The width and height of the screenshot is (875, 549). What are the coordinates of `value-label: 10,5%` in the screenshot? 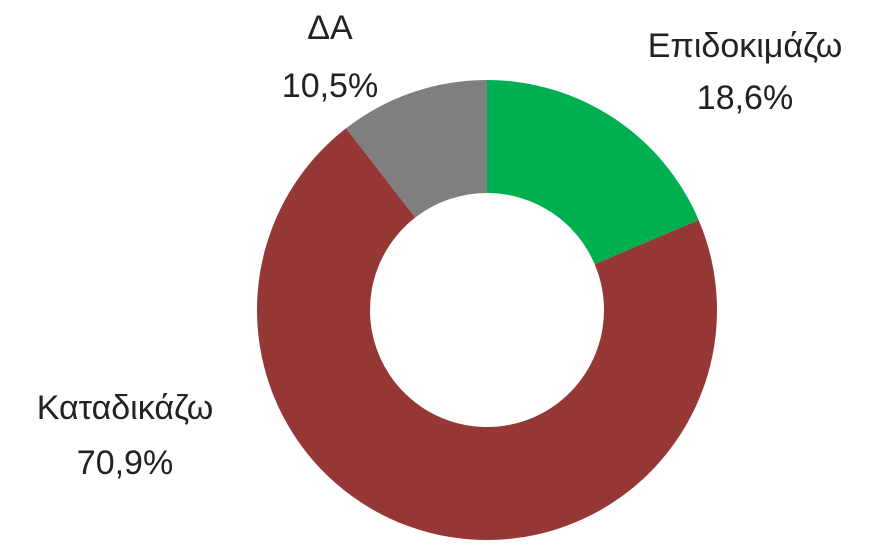 It's located at (330, 86).